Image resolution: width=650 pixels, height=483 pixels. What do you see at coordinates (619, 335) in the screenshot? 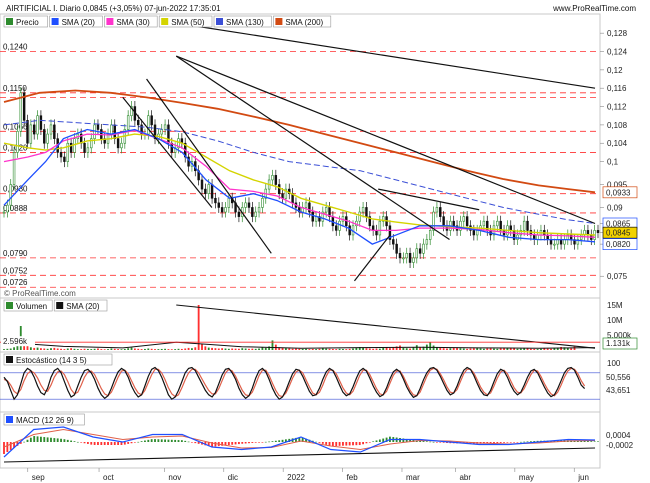
I see `volume-tick-label: 5,000k` at bounding box center [619, 335].